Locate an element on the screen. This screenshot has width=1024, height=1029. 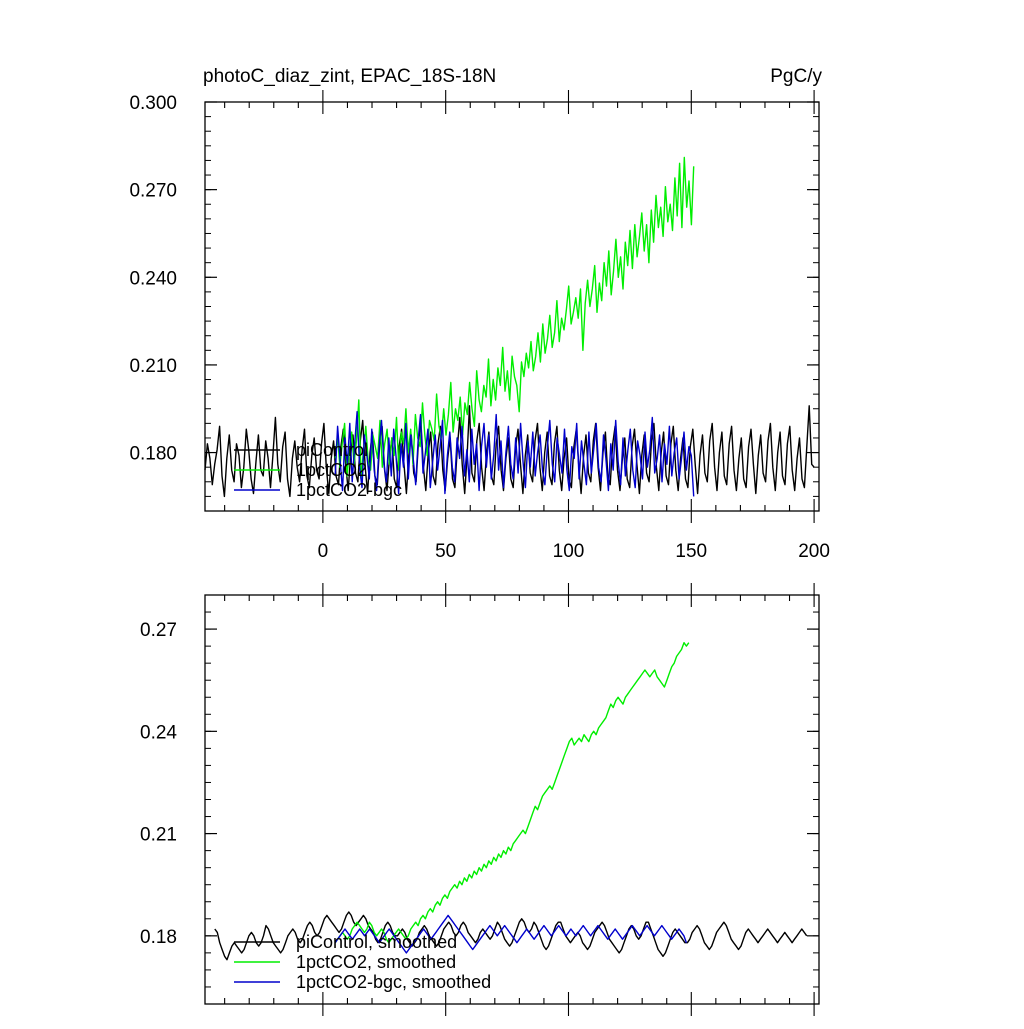
bottom-series-line-1pctco2-bgc-smoothed is located at coordinates (511, 934).